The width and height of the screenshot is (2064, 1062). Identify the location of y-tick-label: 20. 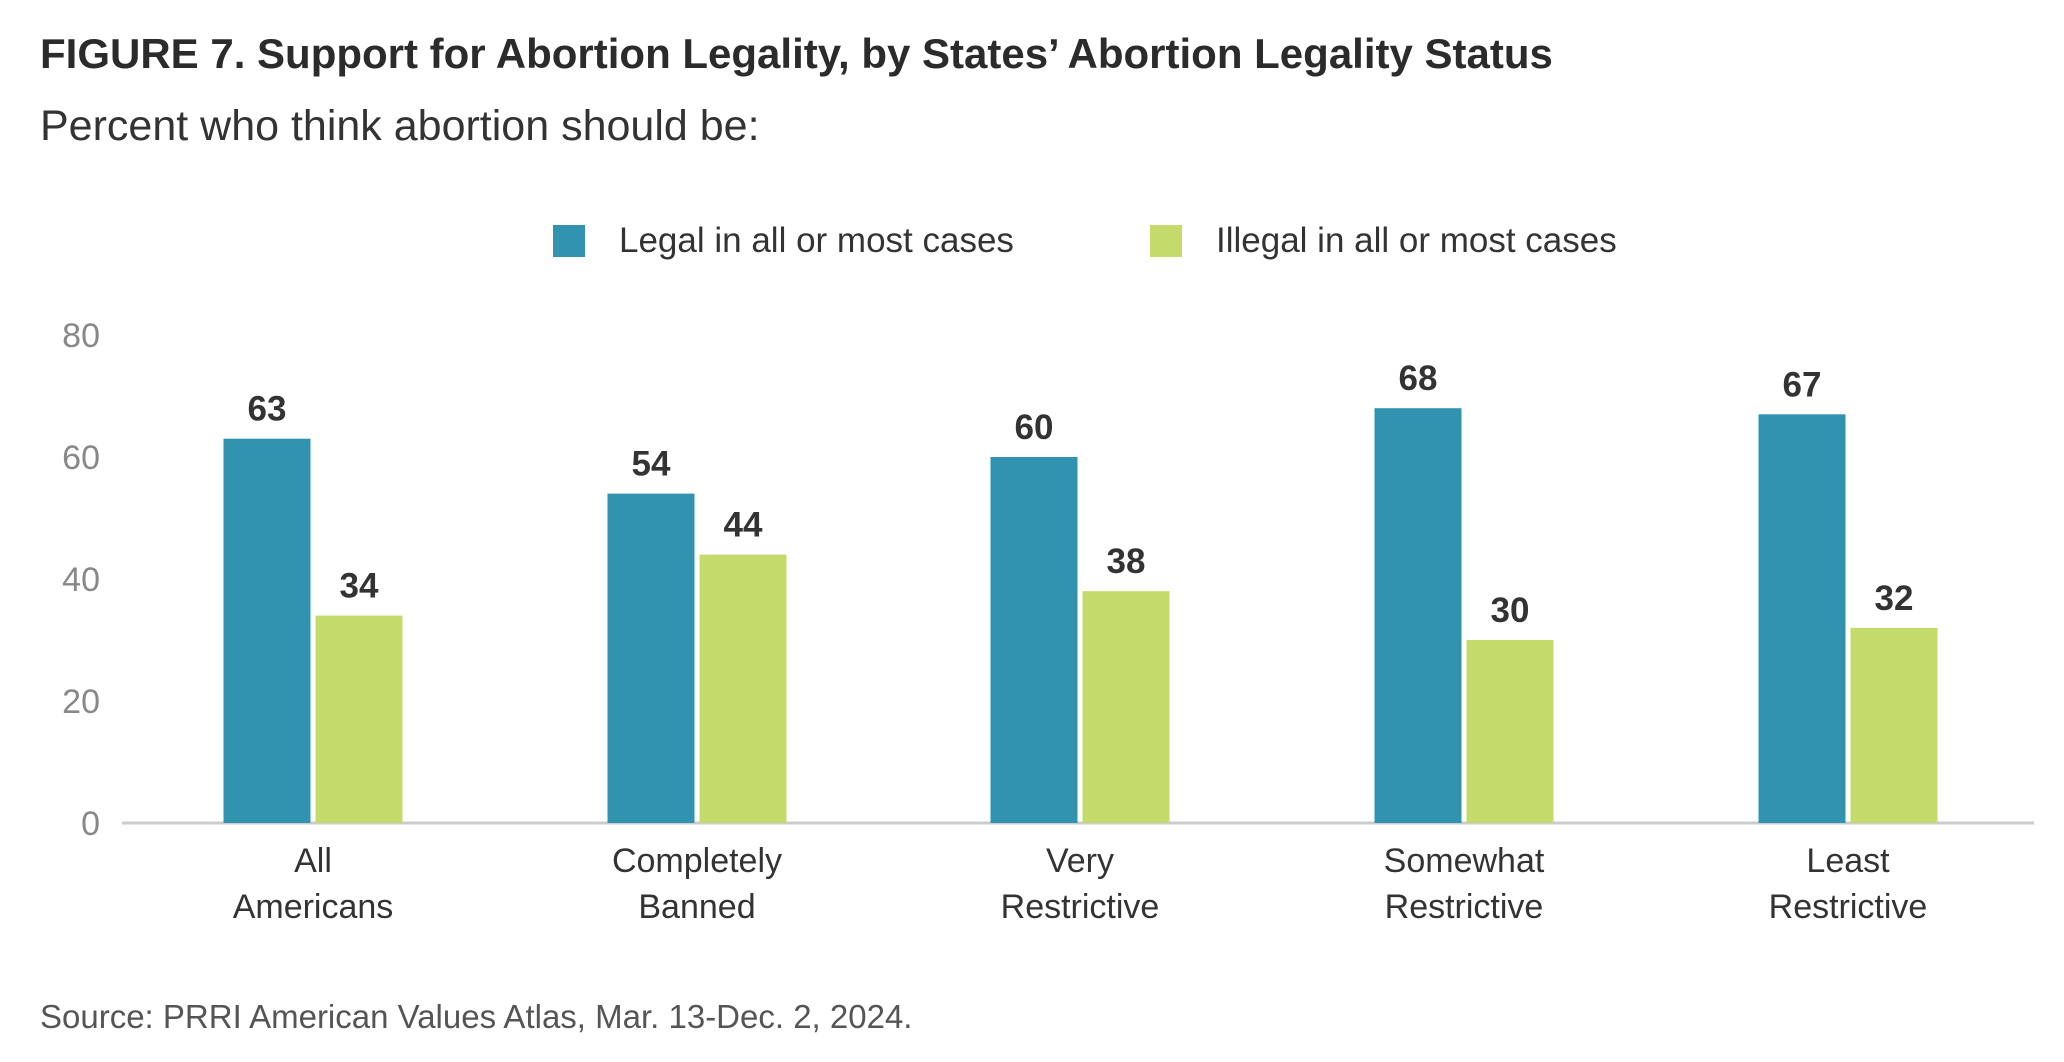
(81, 702).